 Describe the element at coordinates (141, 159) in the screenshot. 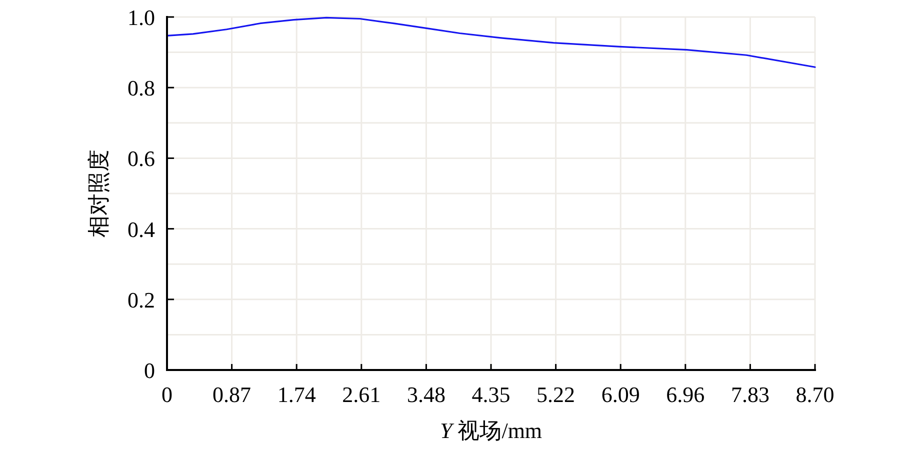

I see `y-tick-label: 0.6` at that location.